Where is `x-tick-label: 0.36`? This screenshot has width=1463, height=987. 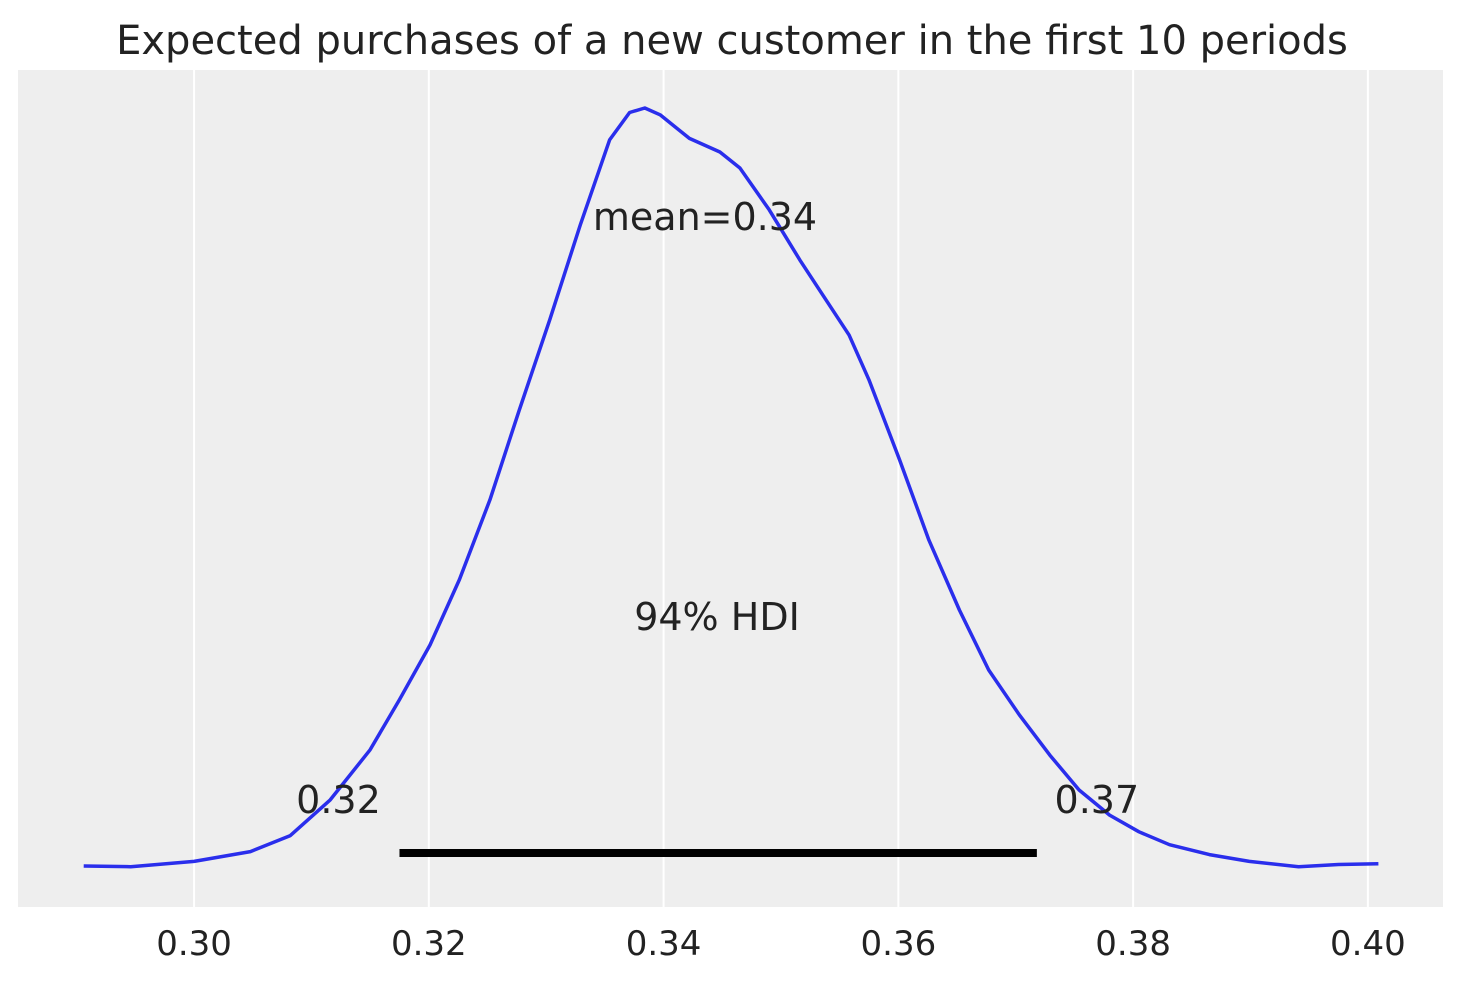 x-tick-label: 0.36 is located at coordinates (899, 944).